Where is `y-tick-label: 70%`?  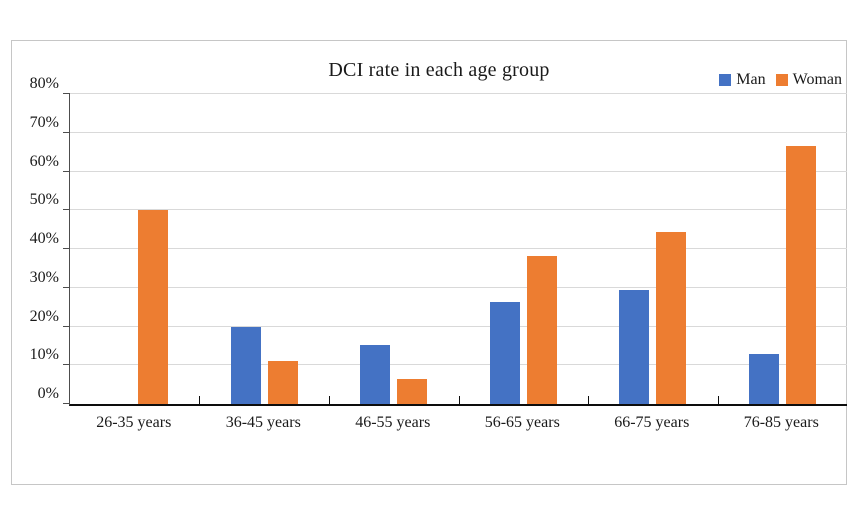 y-tick-label: 70% is located at coordinates (44, 122).